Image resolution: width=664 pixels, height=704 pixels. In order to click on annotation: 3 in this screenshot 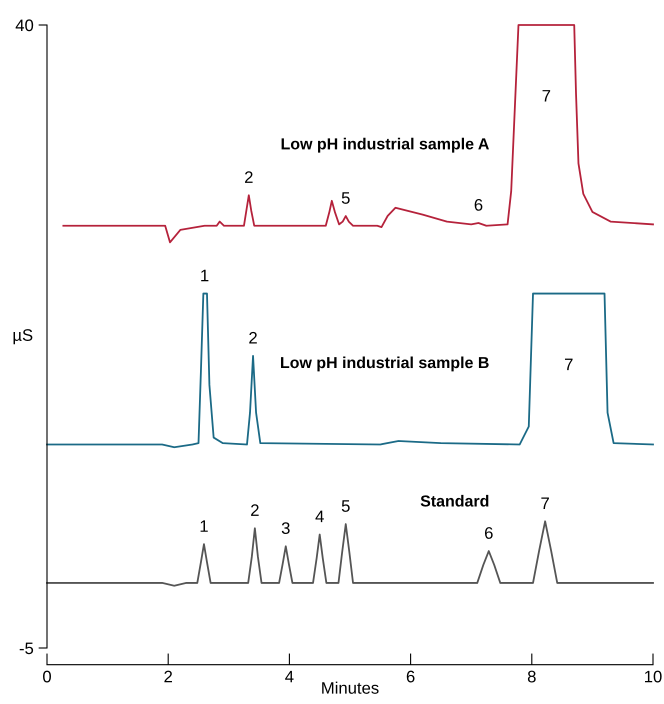, I will do `click(286, 528)`.